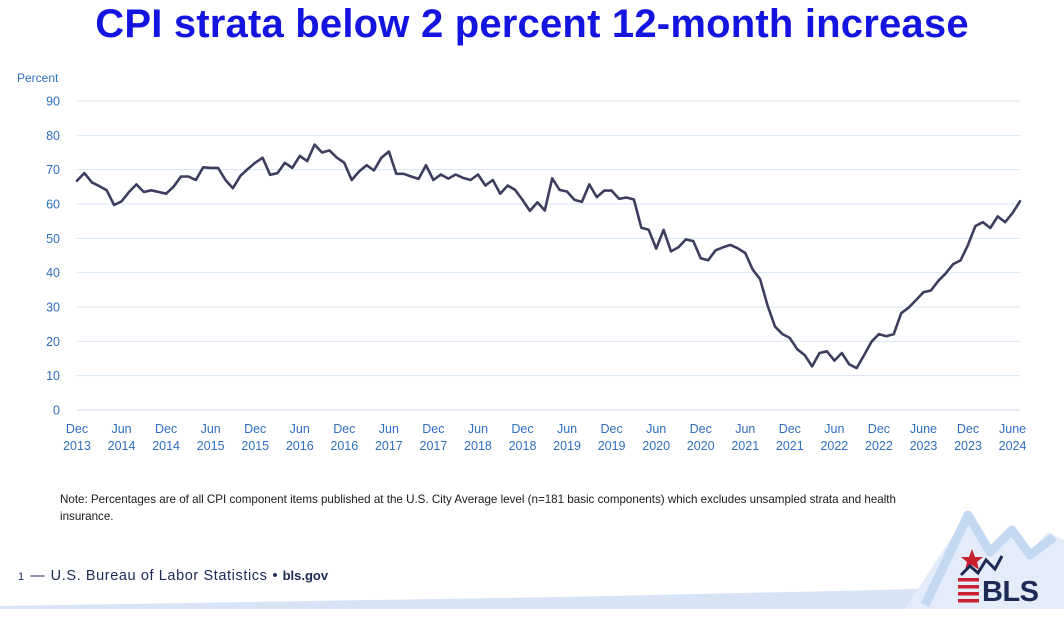 This screenshot has height=621, width=1064. Describe the element at coordinates (53, 239) in the screenshot. I see `y-tick-label: 50` at that location.